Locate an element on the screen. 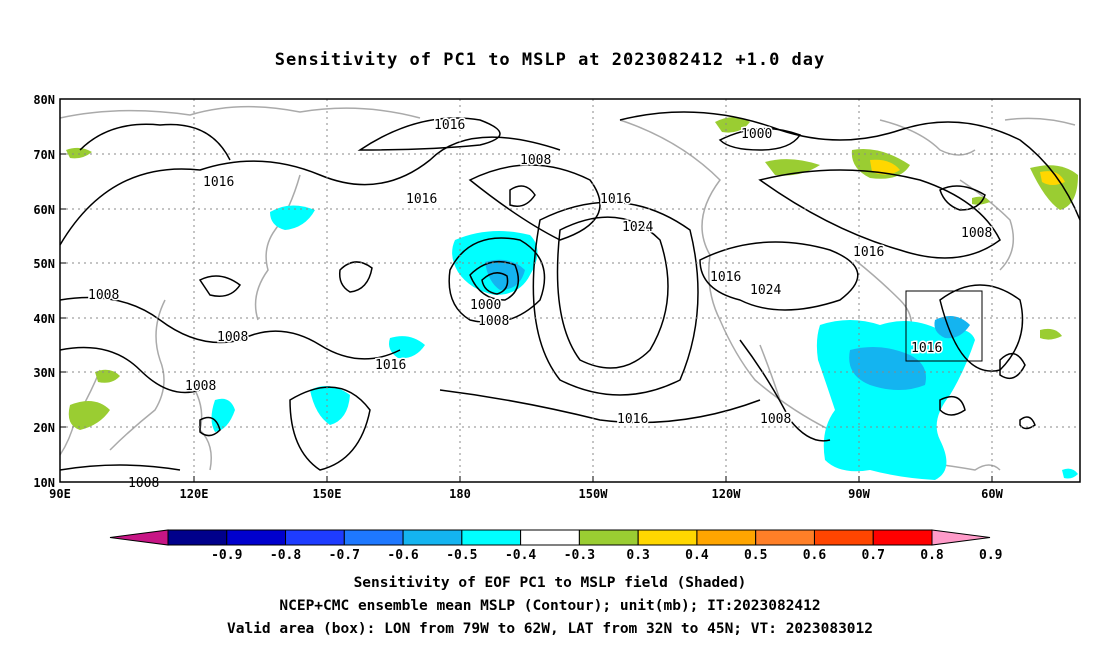  lon-label: 90W is located at coordinates (859, 494).